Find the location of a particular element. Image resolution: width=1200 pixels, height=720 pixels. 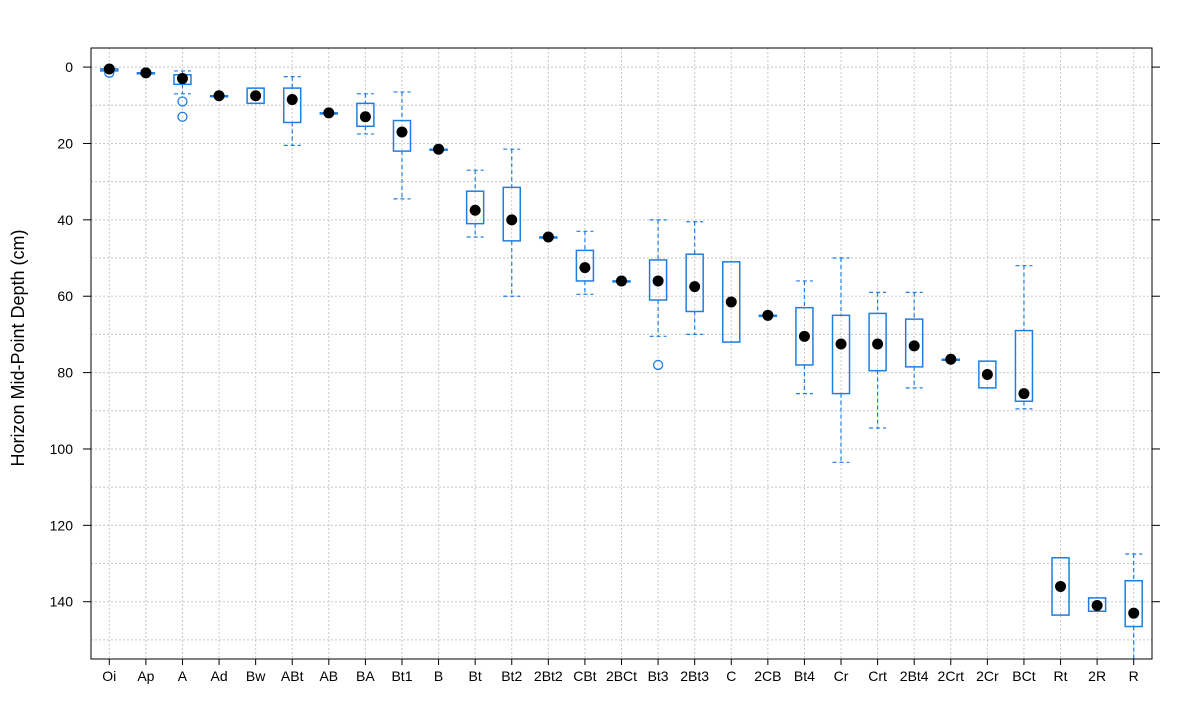

box-group-AB is located at coordinates (329, 113).